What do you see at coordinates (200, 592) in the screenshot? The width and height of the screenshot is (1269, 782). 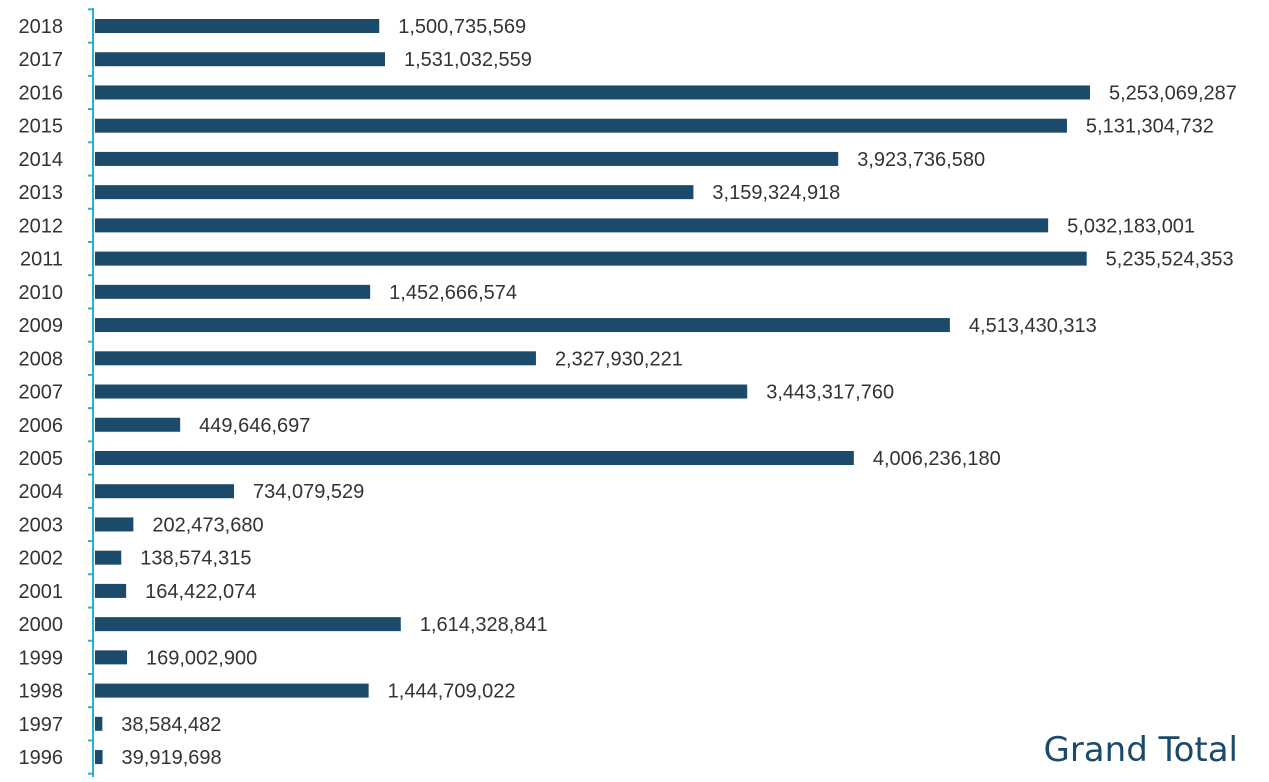 I see `value-label-2001: 164,422,074` at bounding box center [200, 592].